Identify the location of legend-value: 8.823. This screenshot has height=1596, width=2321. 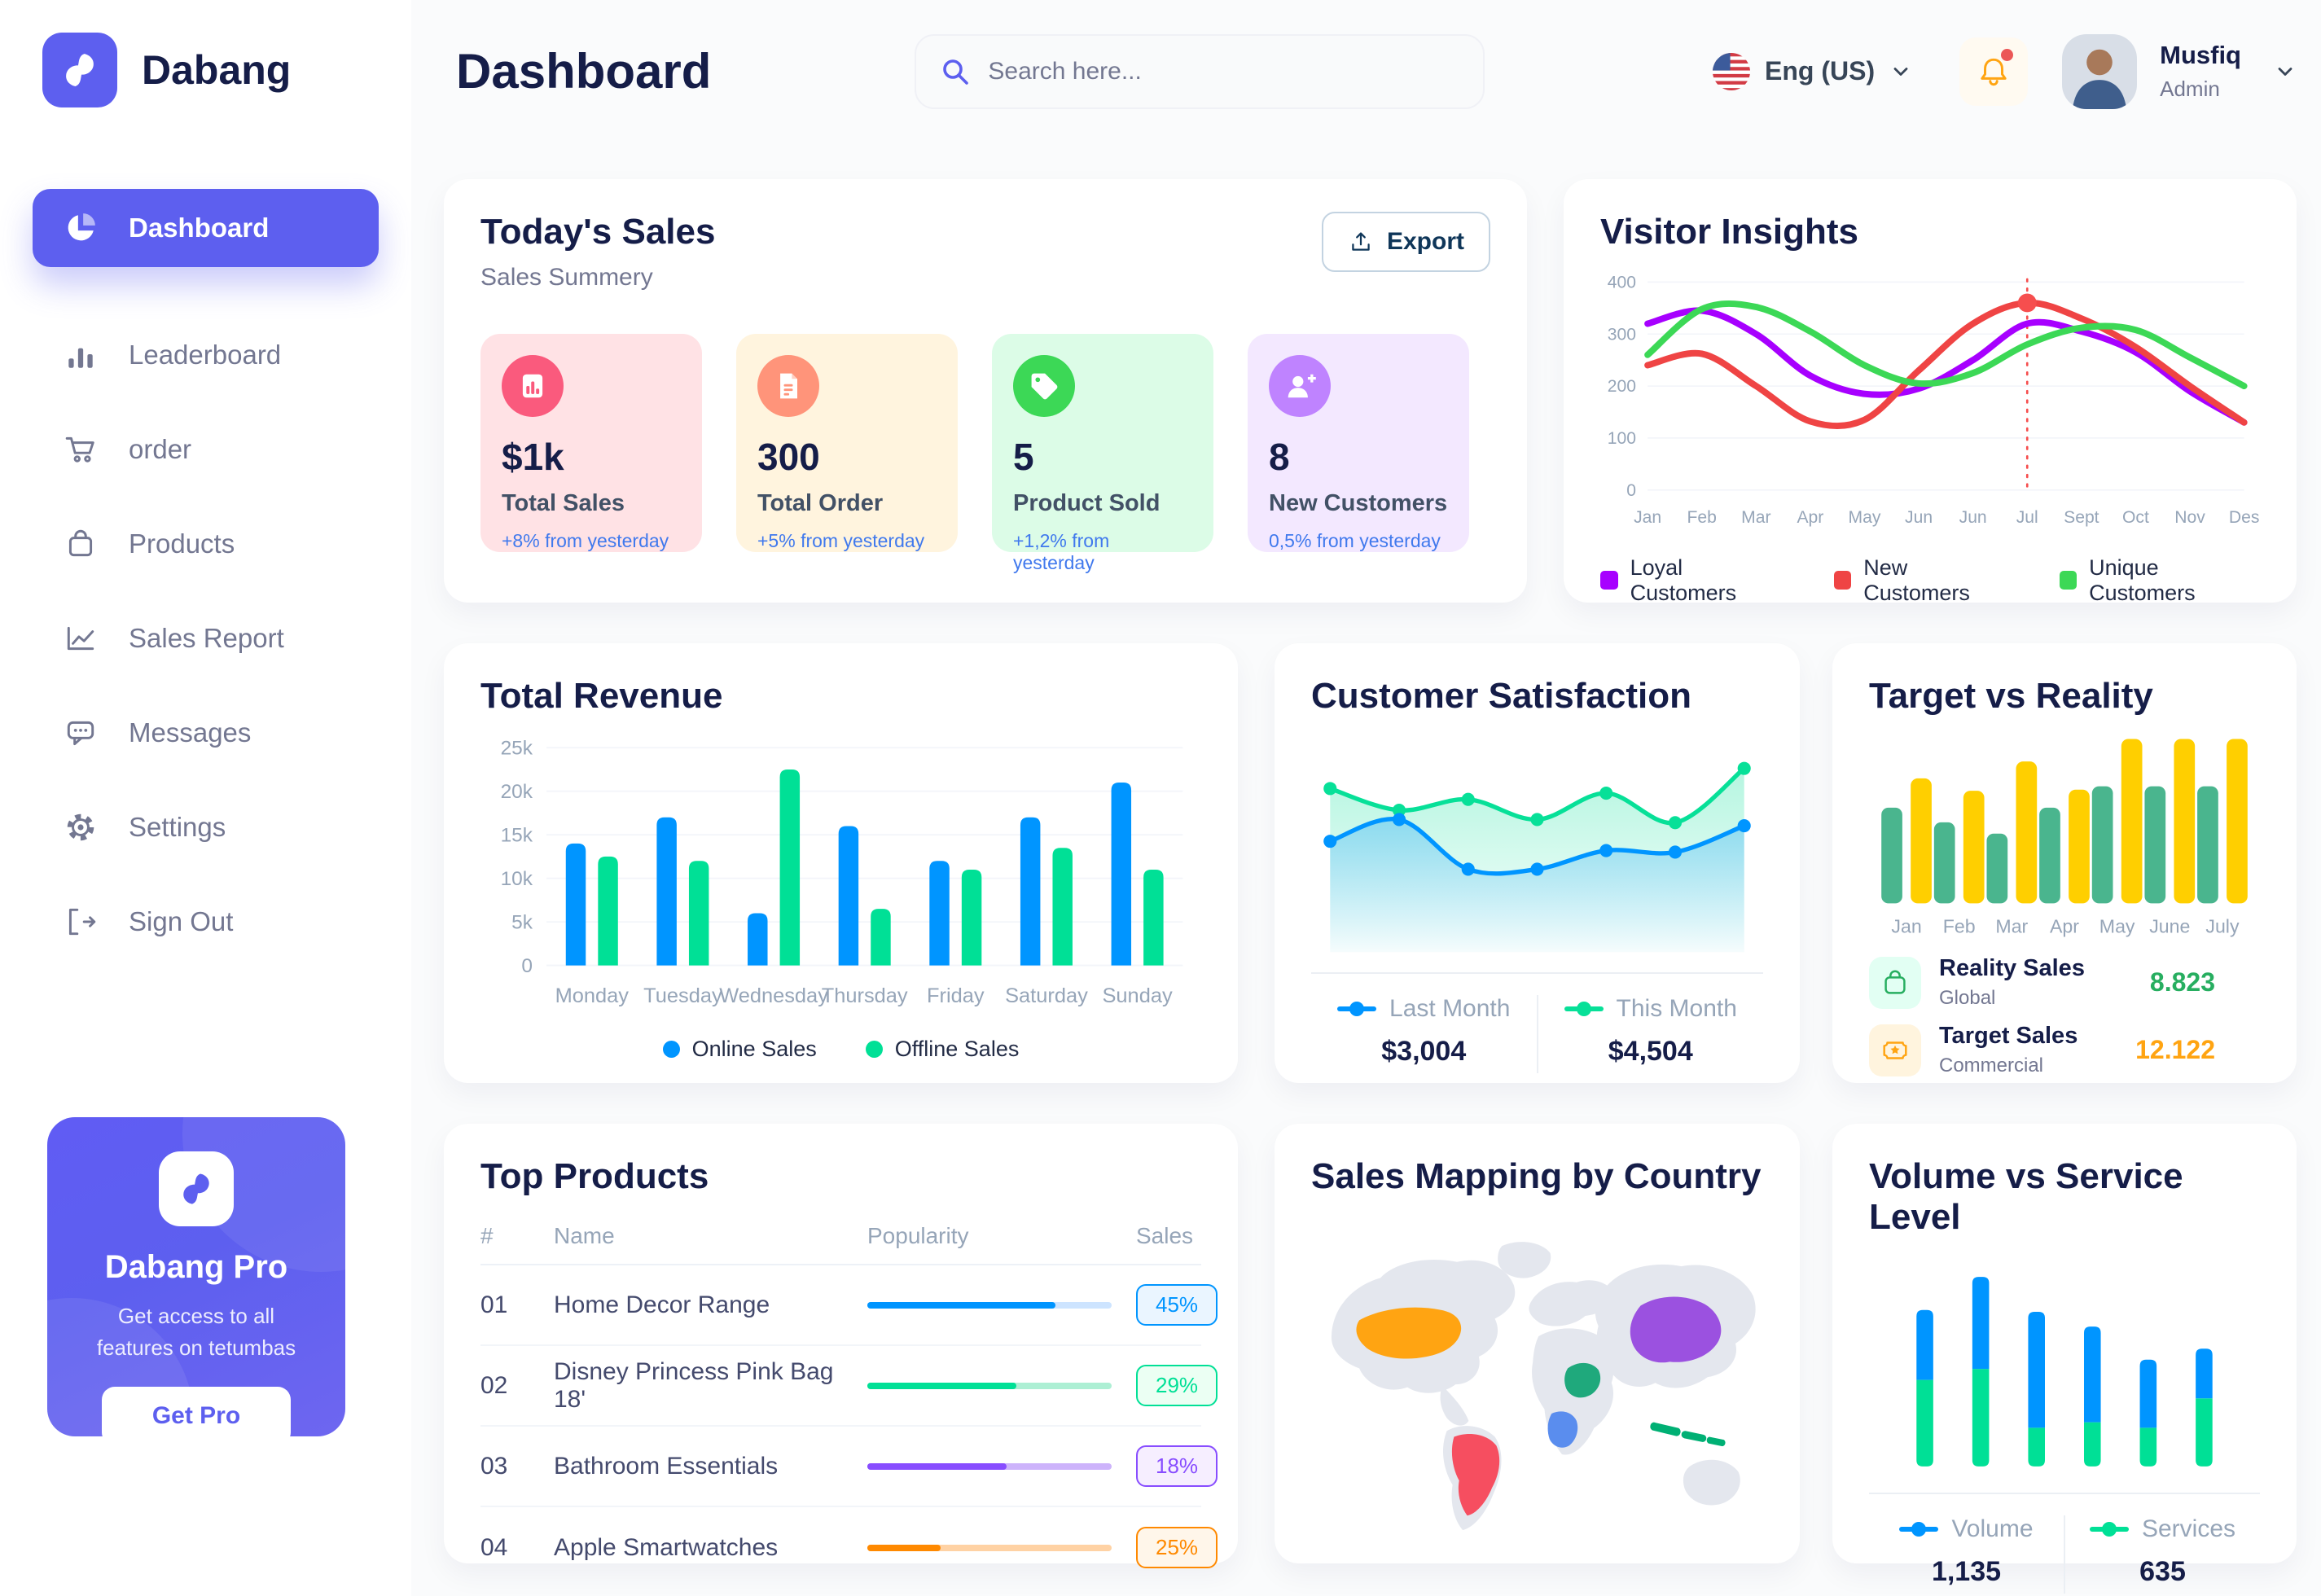
(2182, 982).